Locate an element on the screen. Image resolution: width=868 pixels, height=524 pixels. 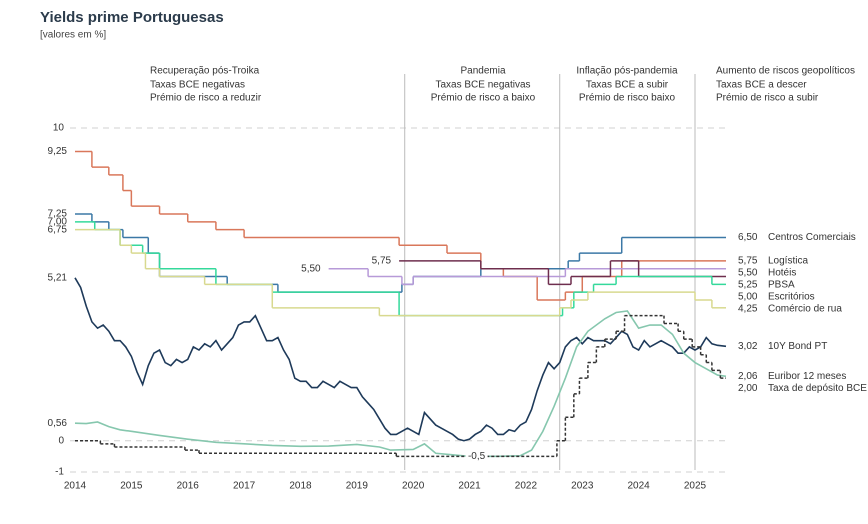
x-tick-label: 2015 is located at coordinates (131, 486).